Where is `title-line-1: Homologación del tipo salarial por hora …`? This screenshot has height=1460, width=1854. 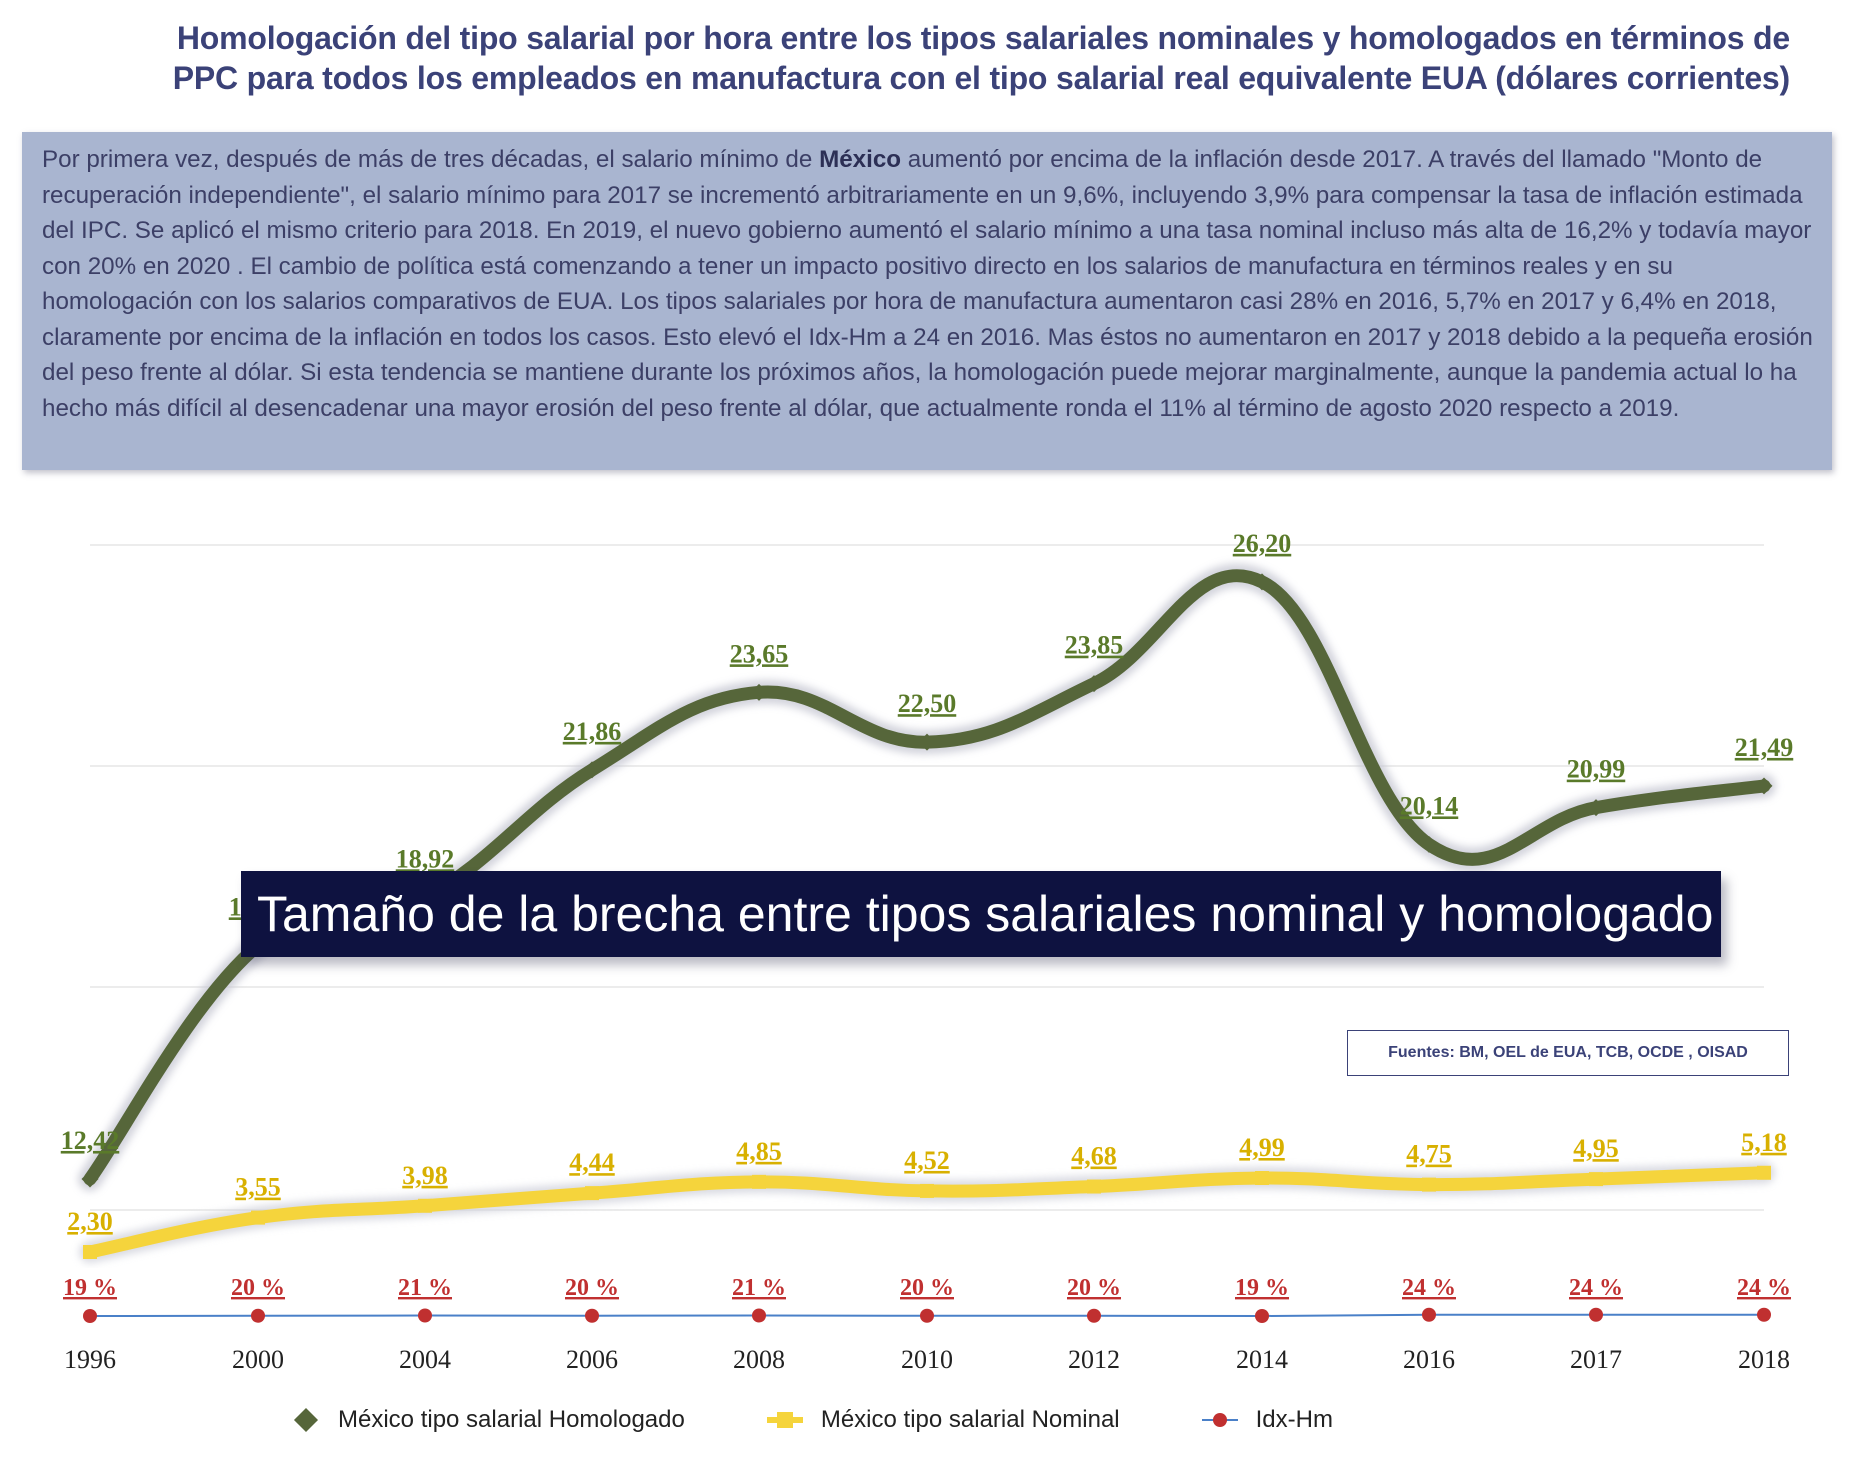
title-line-1: Homologación del tipo salarial por hora … is located at coordinates (983, 38).